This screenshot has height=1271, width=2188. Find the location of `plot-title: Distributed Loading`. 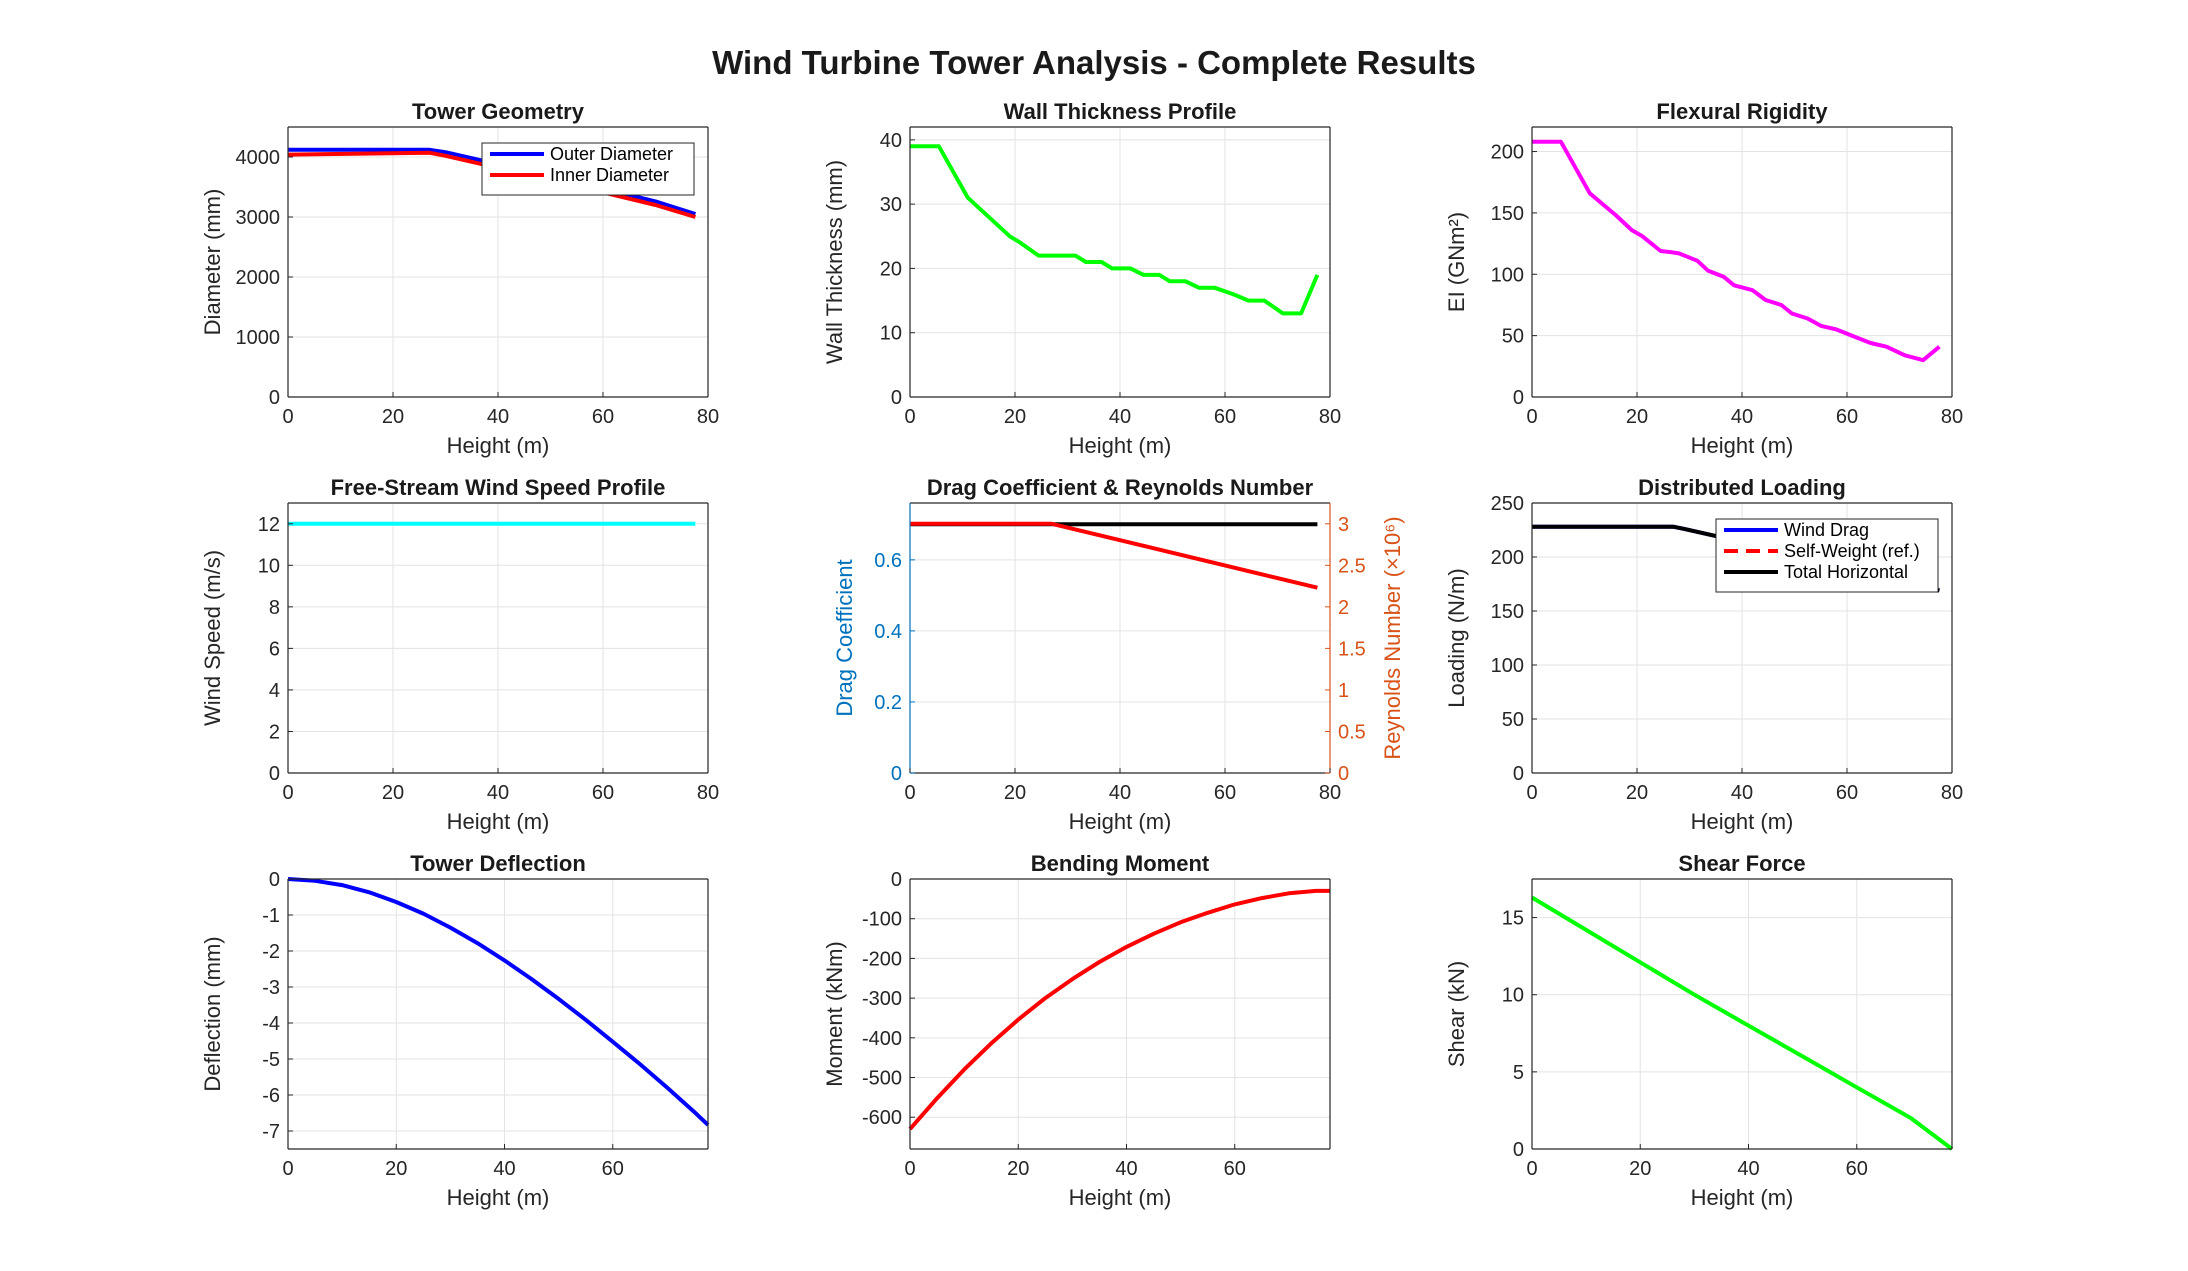

plot-title: Distributed Loading is located at coordinates (1742, 487).